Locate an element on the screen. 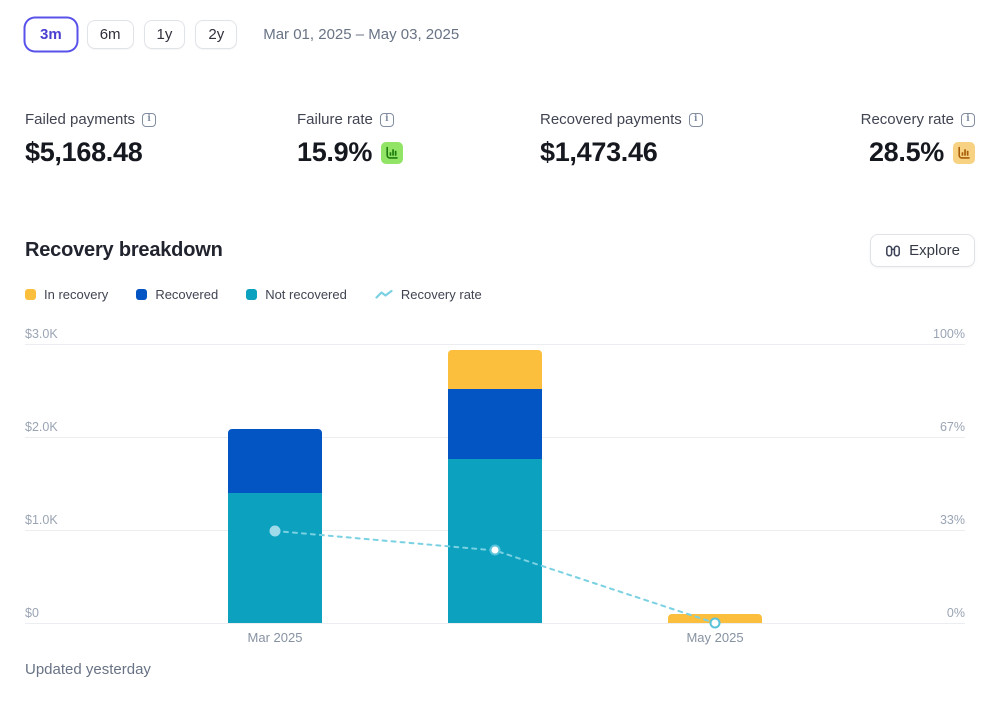 The width and height of the screenshot is (1000, 707). range-button-1y: 1y is located at coordinates (164, 34).